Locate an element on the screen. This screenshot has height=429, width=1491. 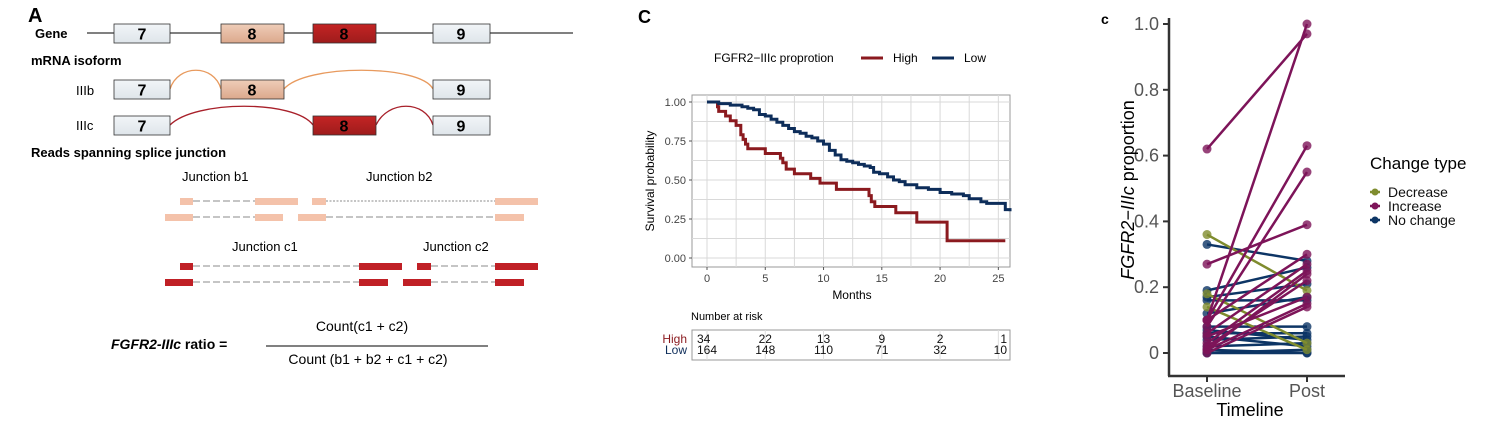
risk-cell: 32 is located at coordinates (940, 350).